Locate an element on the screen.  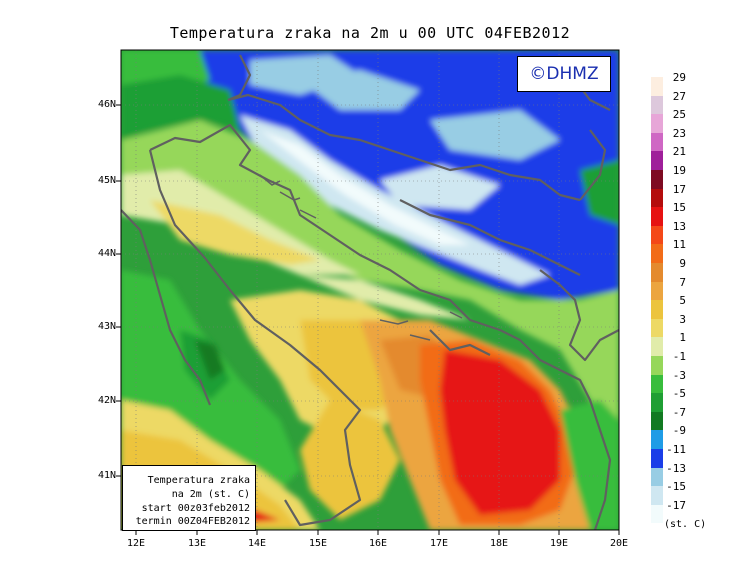
lat-label-42n: 42N is located at coordinates (106, 400).